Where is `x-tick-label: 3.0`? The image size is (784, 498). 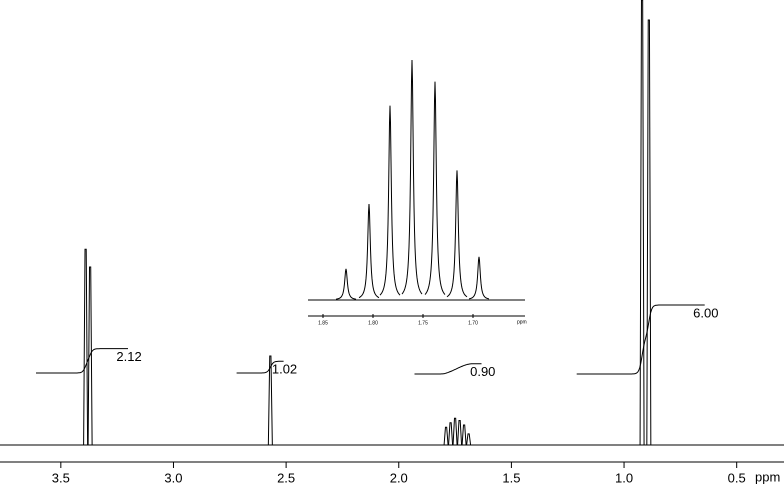
x-tick-label: 3.0 is located at coordinates (173, 477).